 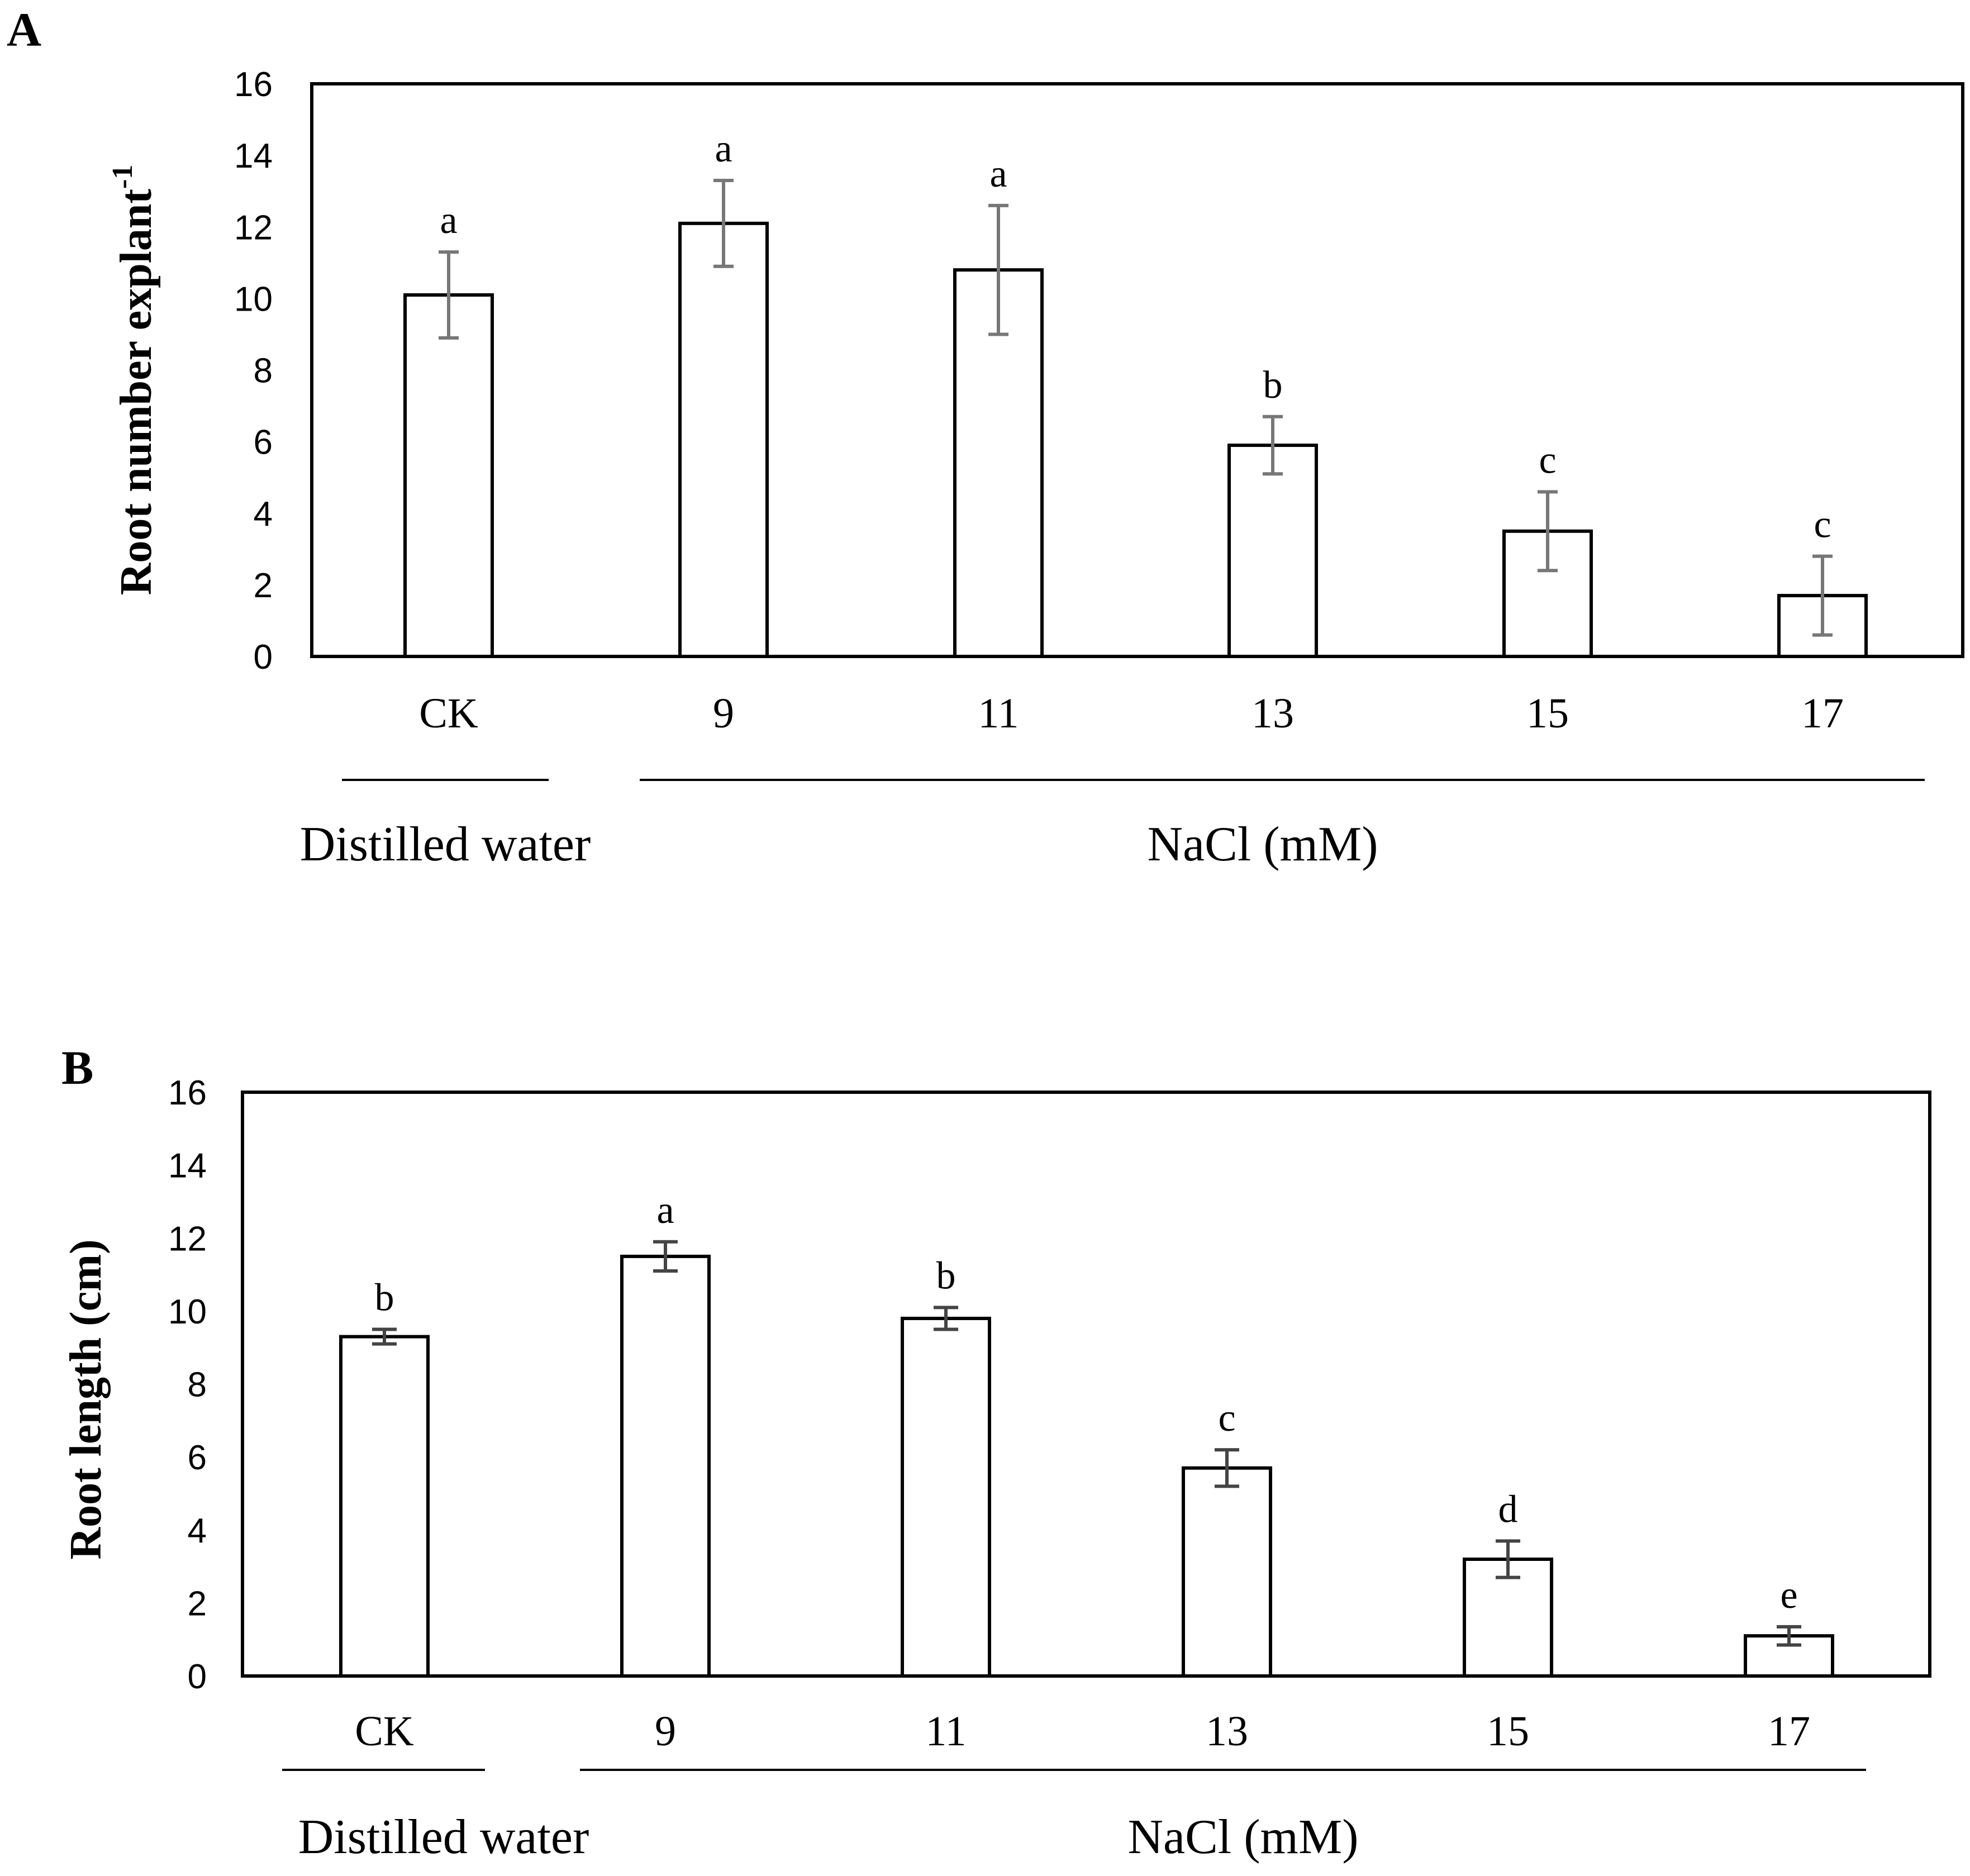 I want to click on panel-b-y-tick-label: 0, so click(x=197, y=1677).